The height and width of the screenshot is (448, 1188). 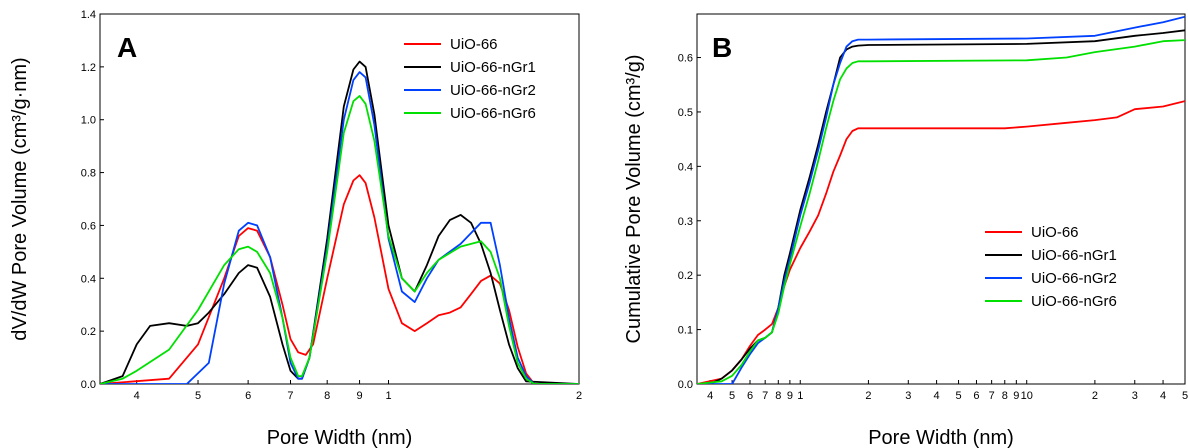 What do you see at coordinates (127, 47) in the screenshot?
I see `panel-label: A` at bounding box center [127, 47].